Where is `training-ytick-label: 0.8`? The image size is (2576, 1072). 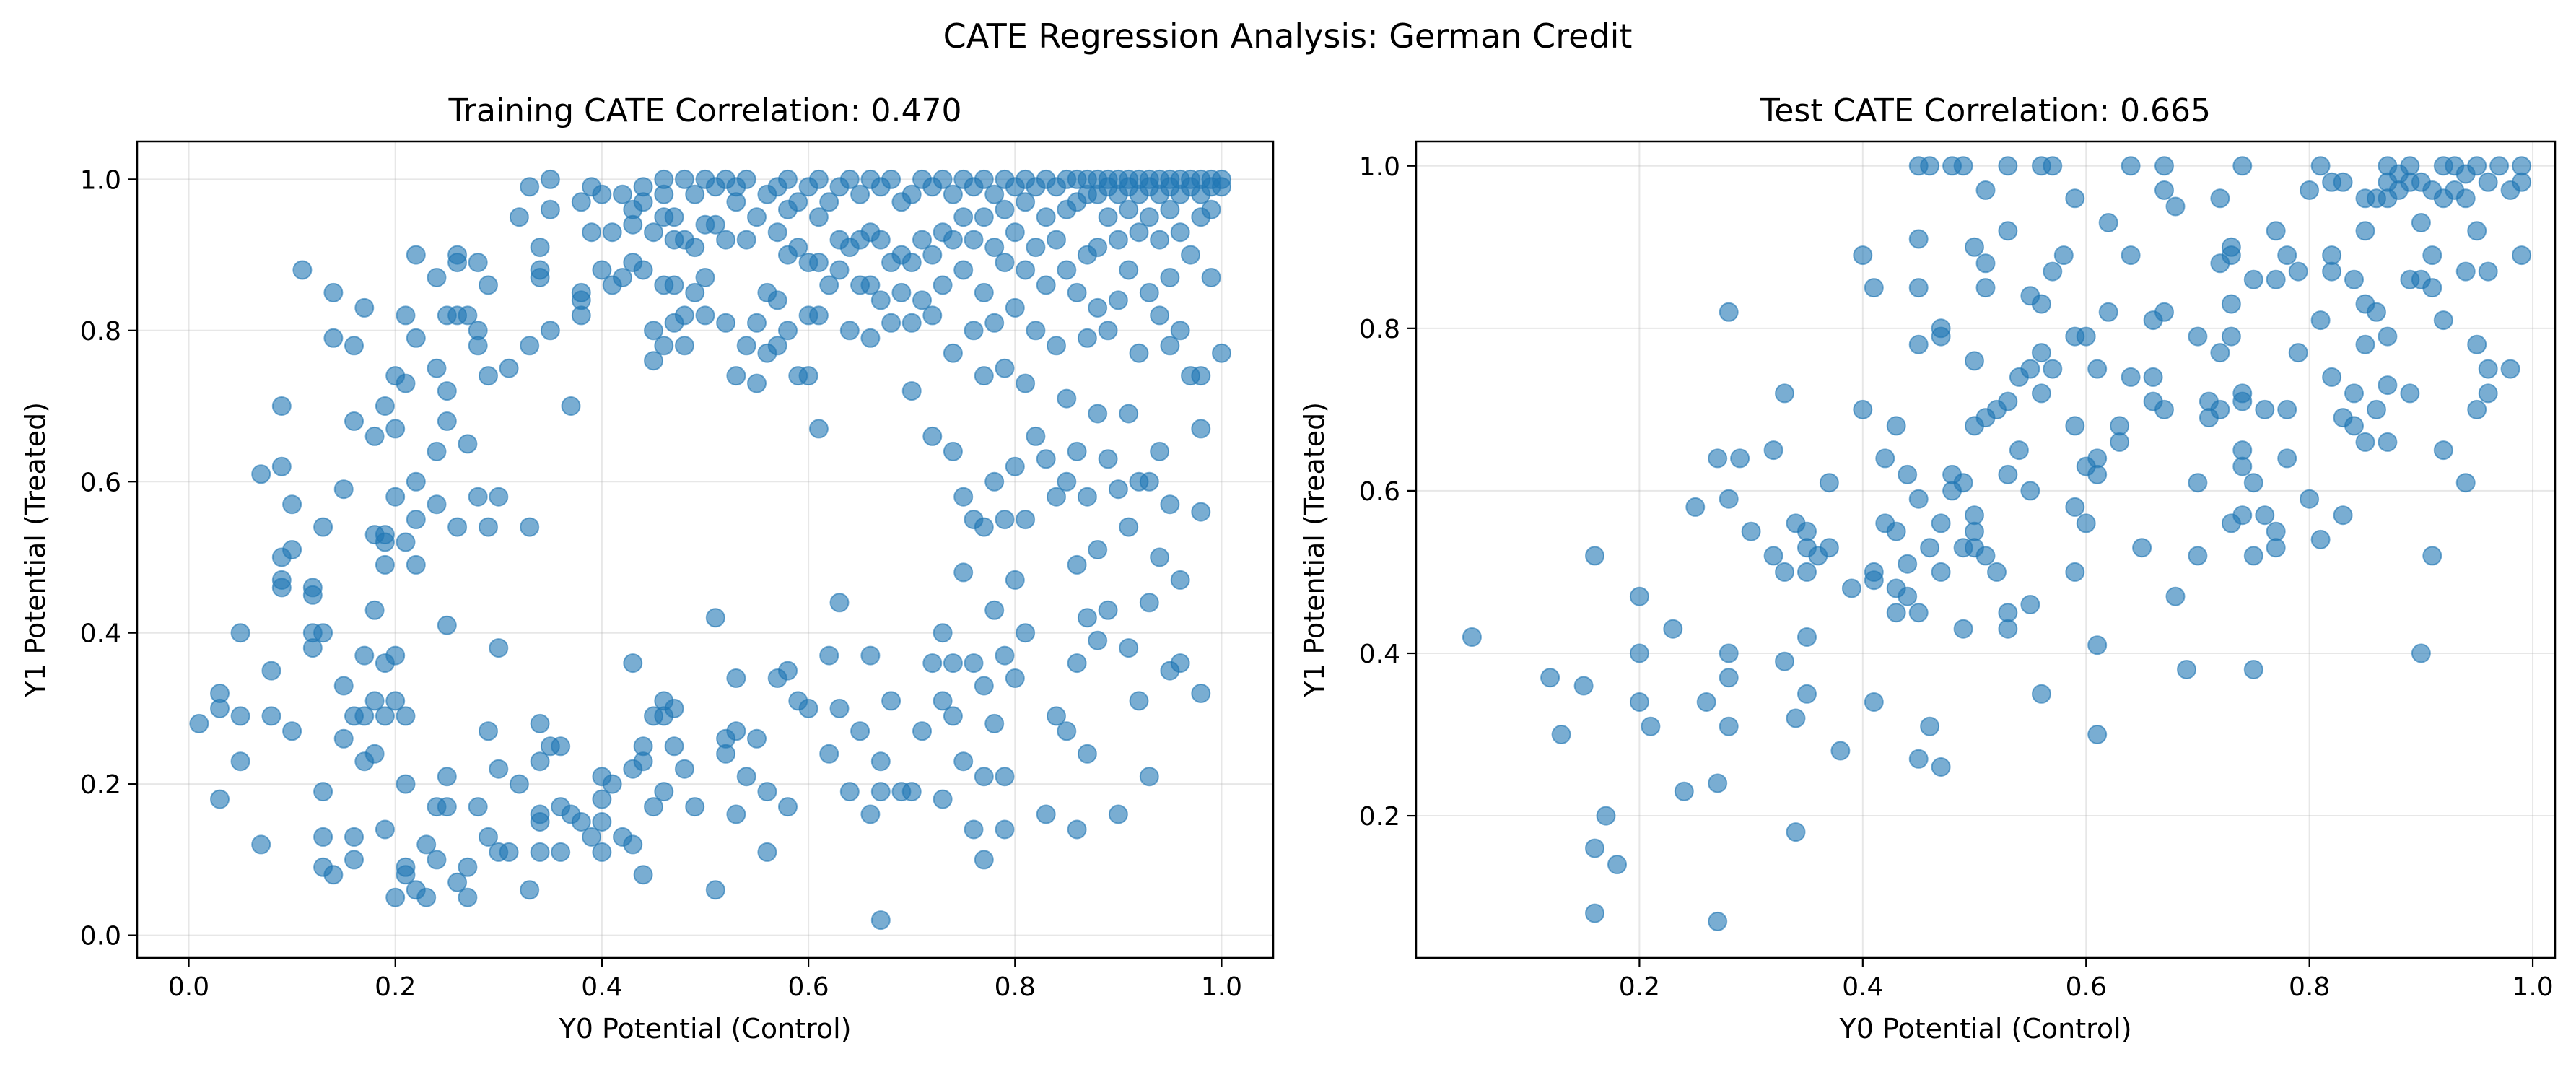
training-ytick-label: 0.8 is located at coordinates (100, 332).